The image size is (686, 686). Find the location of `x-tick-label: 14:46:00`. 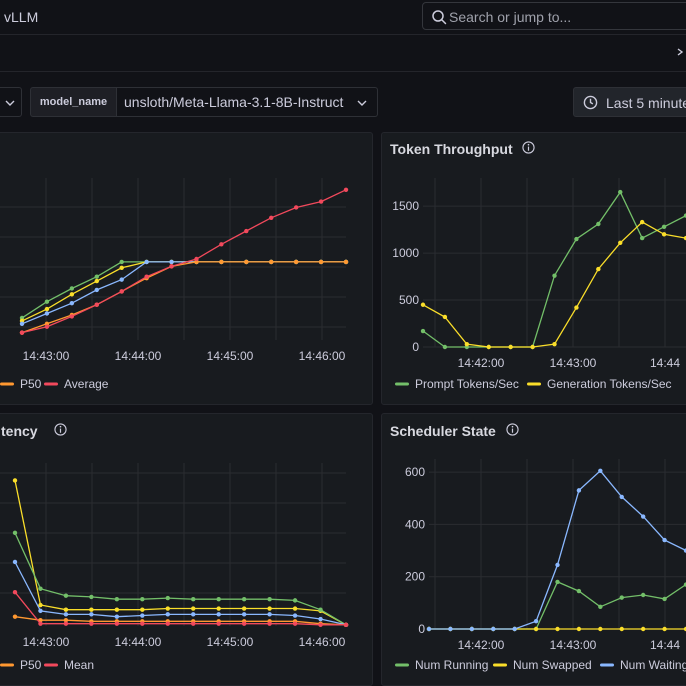

x-tick-label: 14:46:00 is located at coordinates (322, 642).